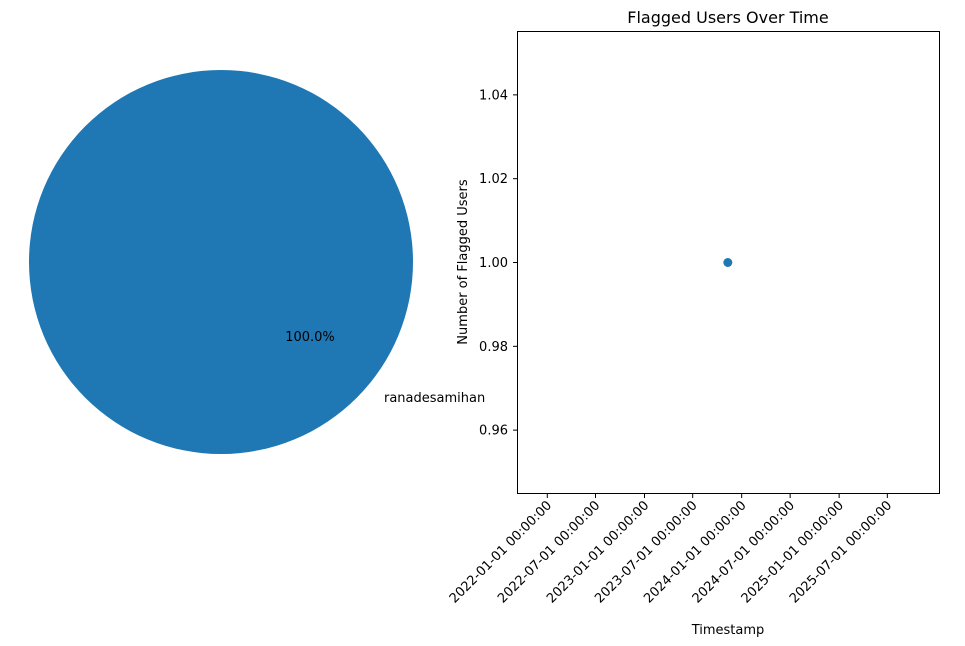 Image resolution: width=965 pixels, height=646 pixels. I want to click on pie-slice-label: ranadesamihan, so click(434, 398).